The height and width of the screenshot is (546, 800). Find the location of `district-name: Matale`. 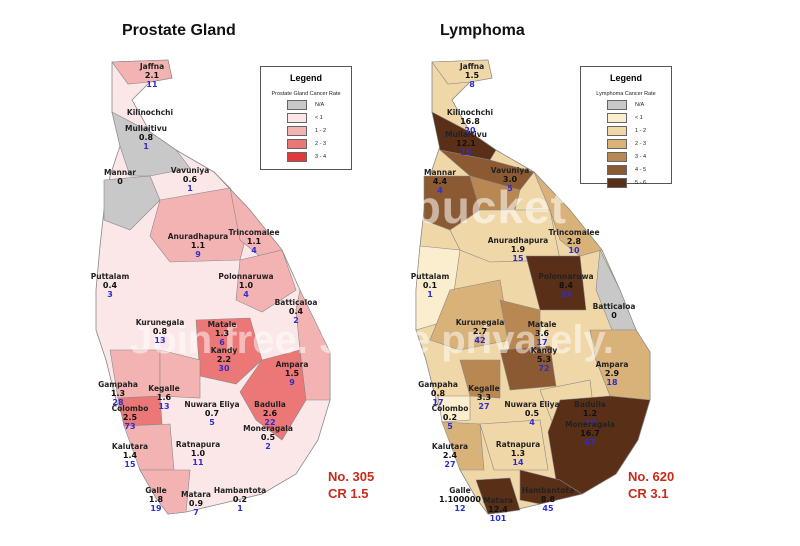

district-name: Matale is located at coordinates (222, 324).